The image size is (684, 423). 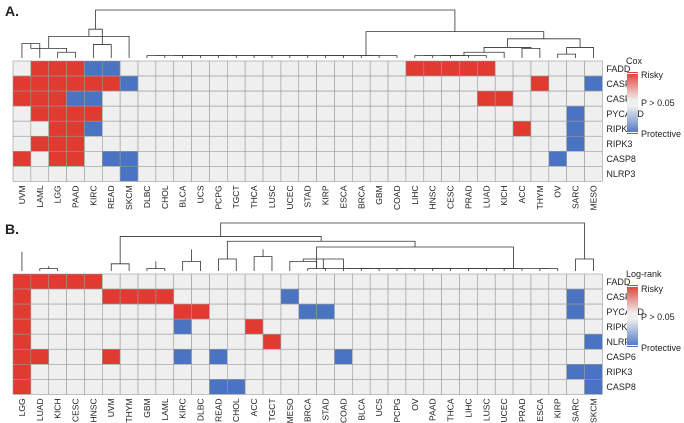 What do you see at coordinates (58, 194) in the screenshot?
I see `column-label: LGG` at bounding box center [58, 194].